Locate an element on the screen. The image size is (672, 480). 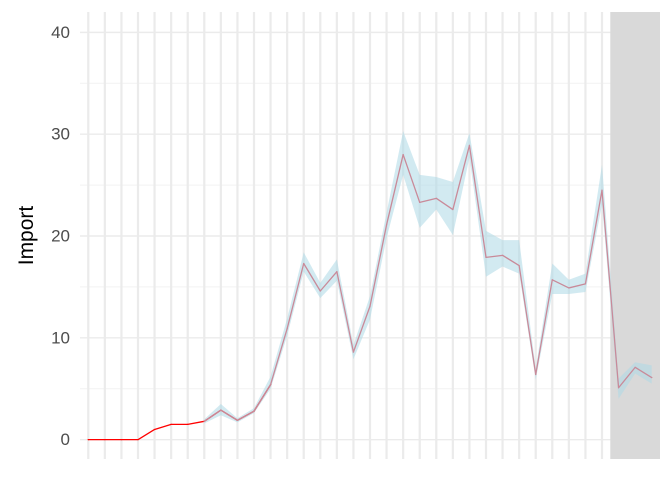
shaded-region is located at coordinates (635, 235).